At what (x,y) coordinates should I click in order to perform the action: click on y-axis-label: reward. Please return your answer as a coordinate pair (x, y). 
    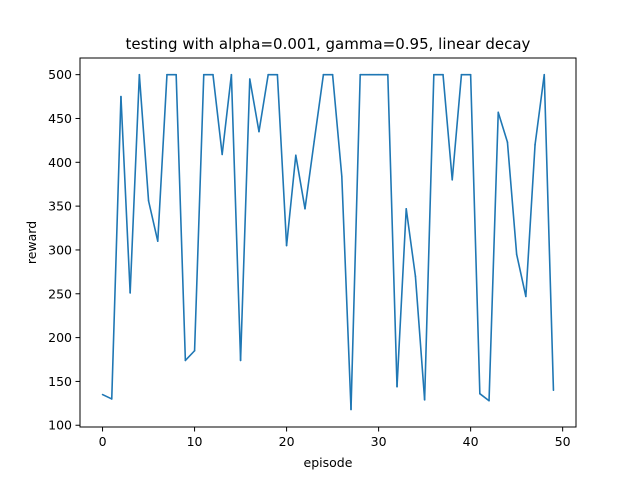
    Looking at the image, I should click on (31, 242).